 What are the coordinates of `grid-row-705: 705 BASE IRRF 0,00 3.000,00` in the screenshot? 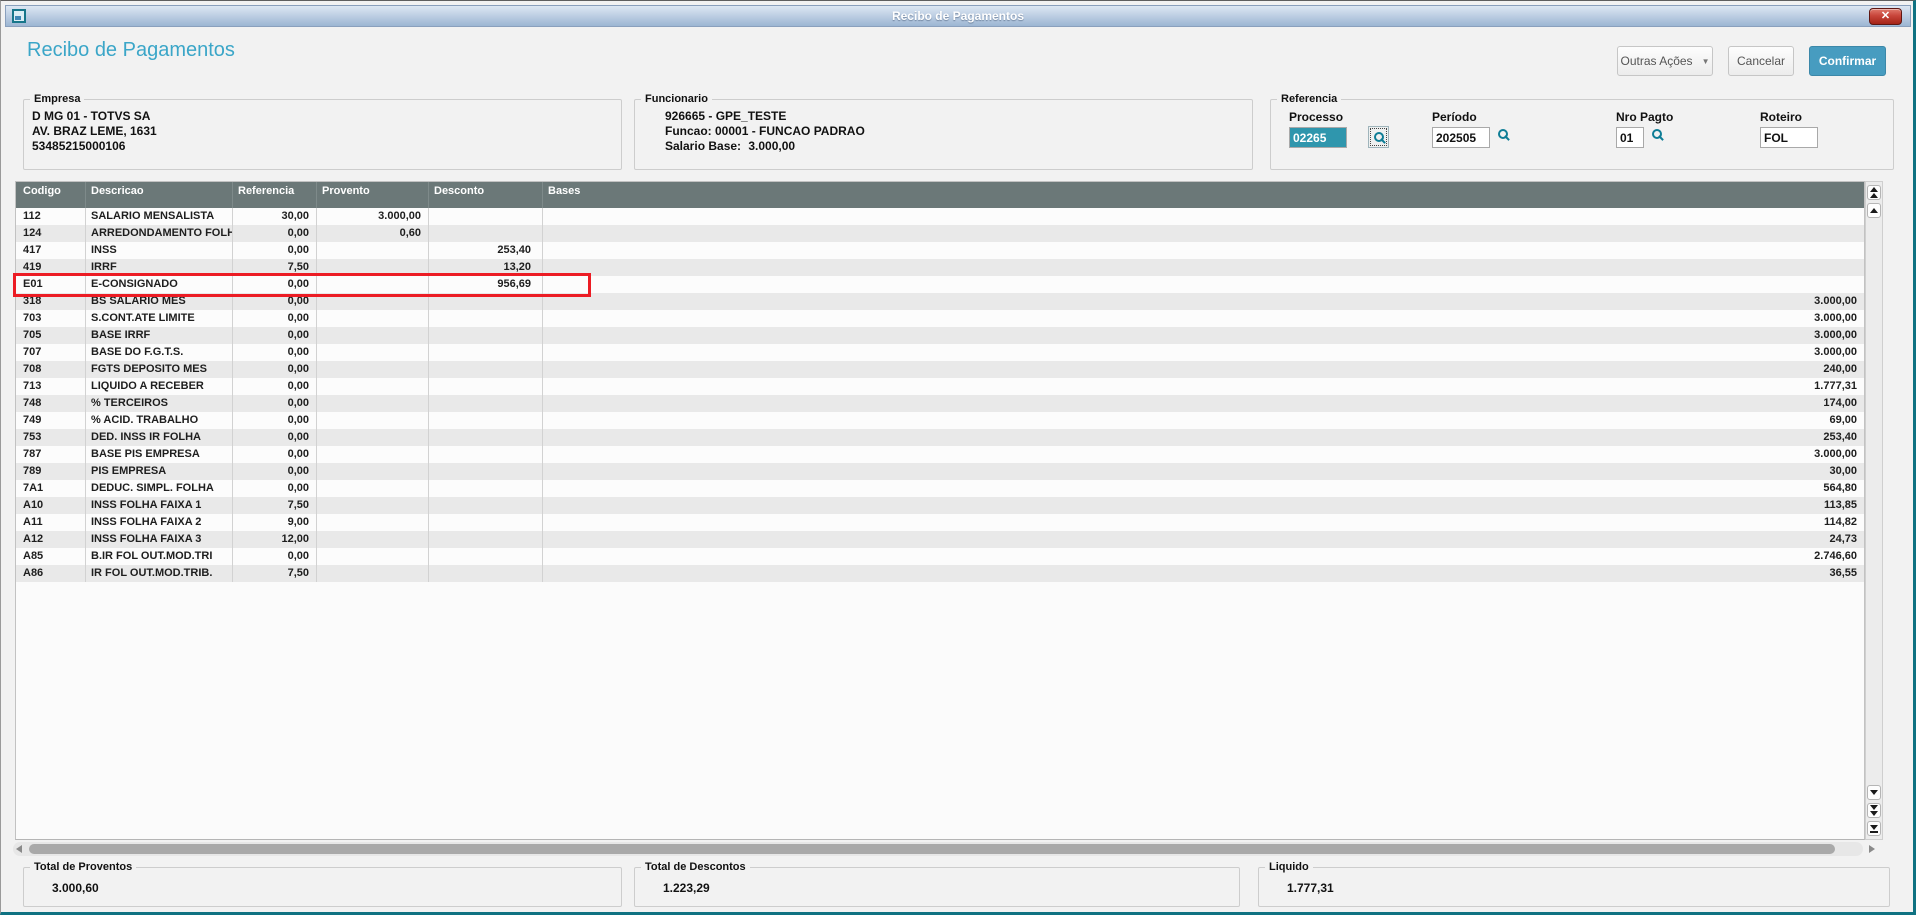 It's located at (940, 335).